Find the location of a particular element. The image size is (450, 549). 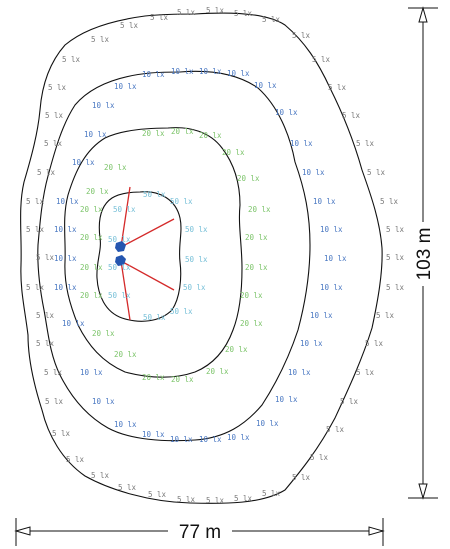

beam-rays is located at coordinates (147, 253).